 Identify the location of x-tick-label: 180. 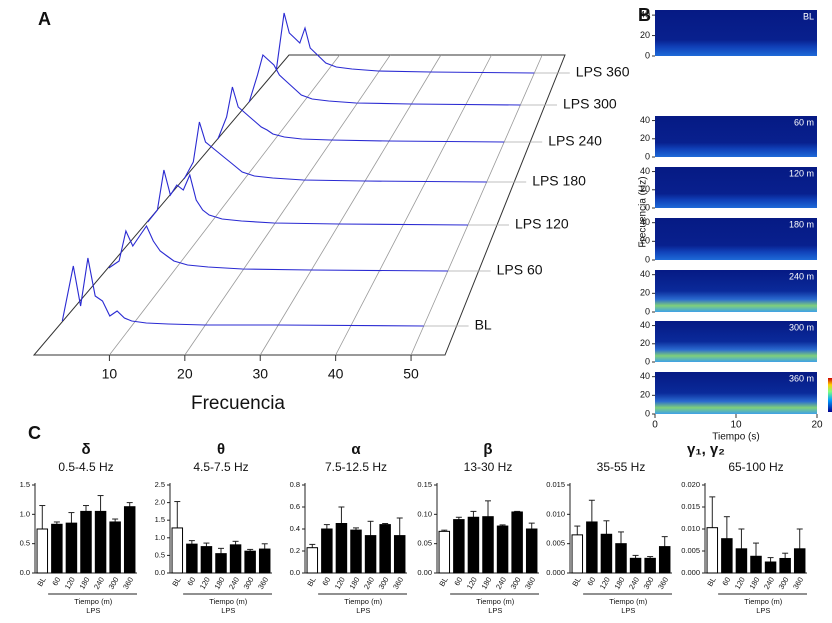
(84, 582).